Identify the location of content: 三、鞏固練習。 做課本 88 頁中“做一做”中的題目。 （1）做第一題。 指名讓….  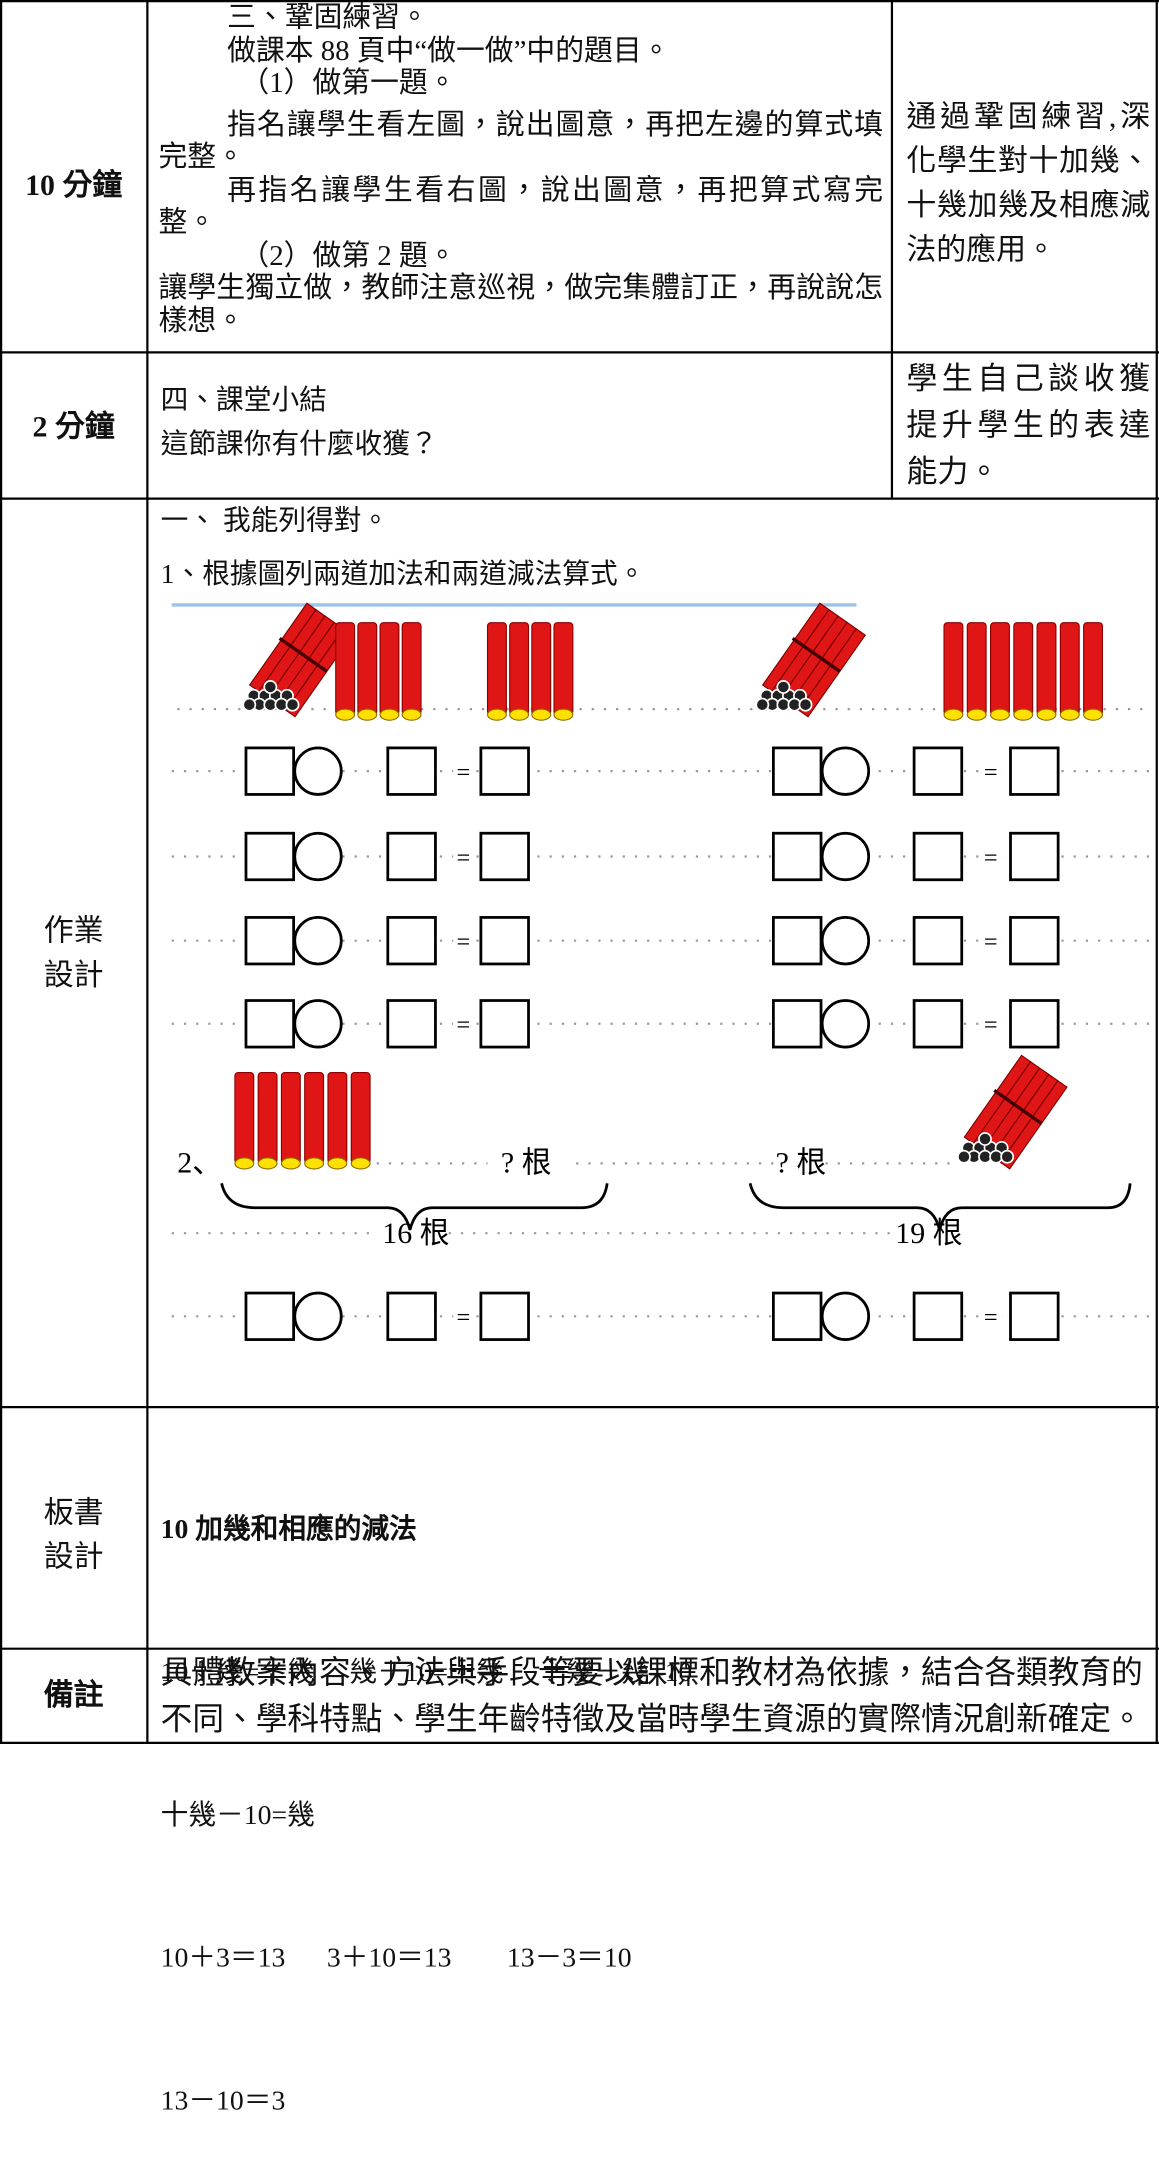
(520, 169).